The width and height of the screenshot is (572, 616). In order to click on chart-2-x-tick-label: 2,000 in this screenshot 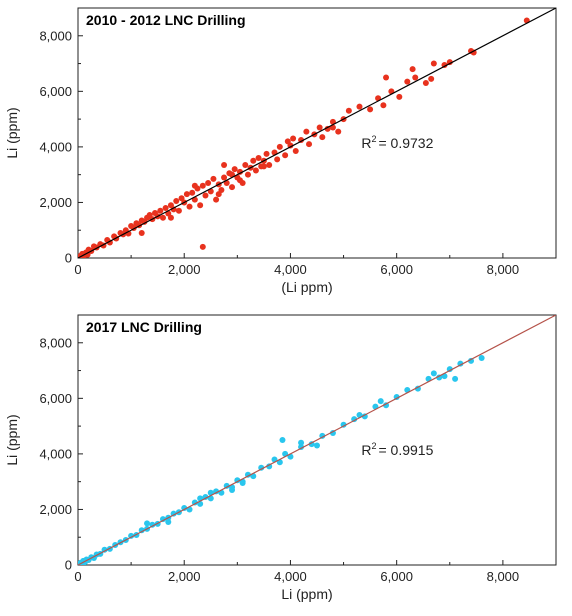, I will do `click(184, 576)`.